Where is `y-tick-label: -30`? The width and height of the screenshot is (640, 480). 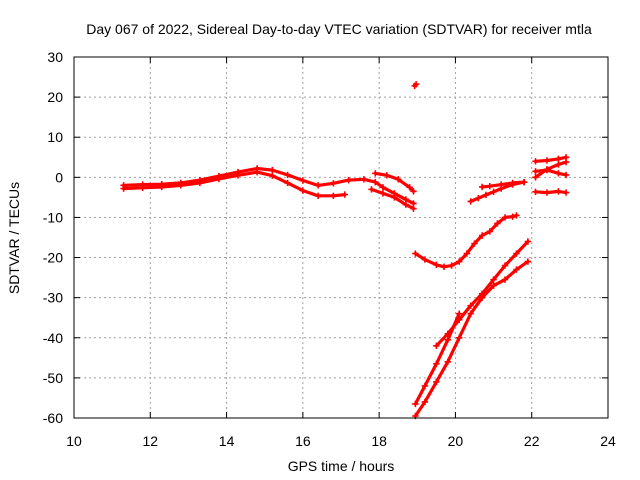
y-tick-label: -30 is located at coordinates (53, 298).